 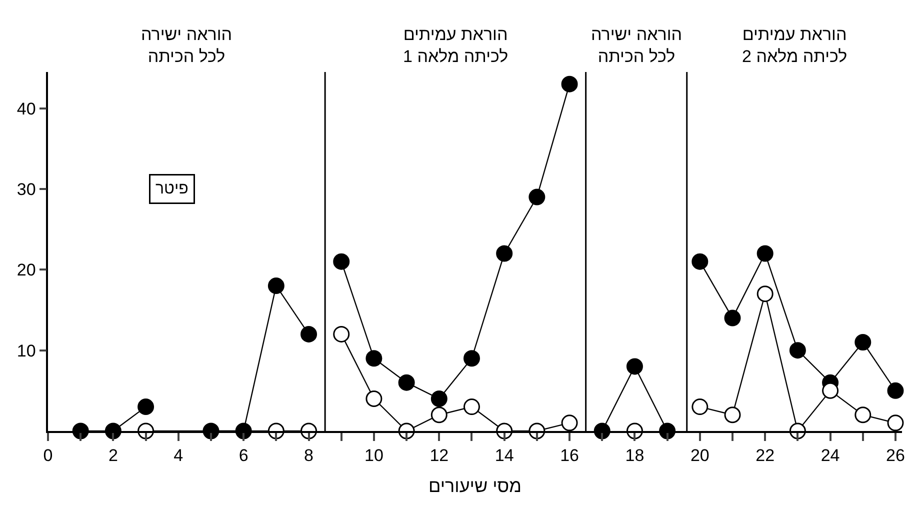 I want to click on x-tick-label: 4, so click(x=179, y=456).